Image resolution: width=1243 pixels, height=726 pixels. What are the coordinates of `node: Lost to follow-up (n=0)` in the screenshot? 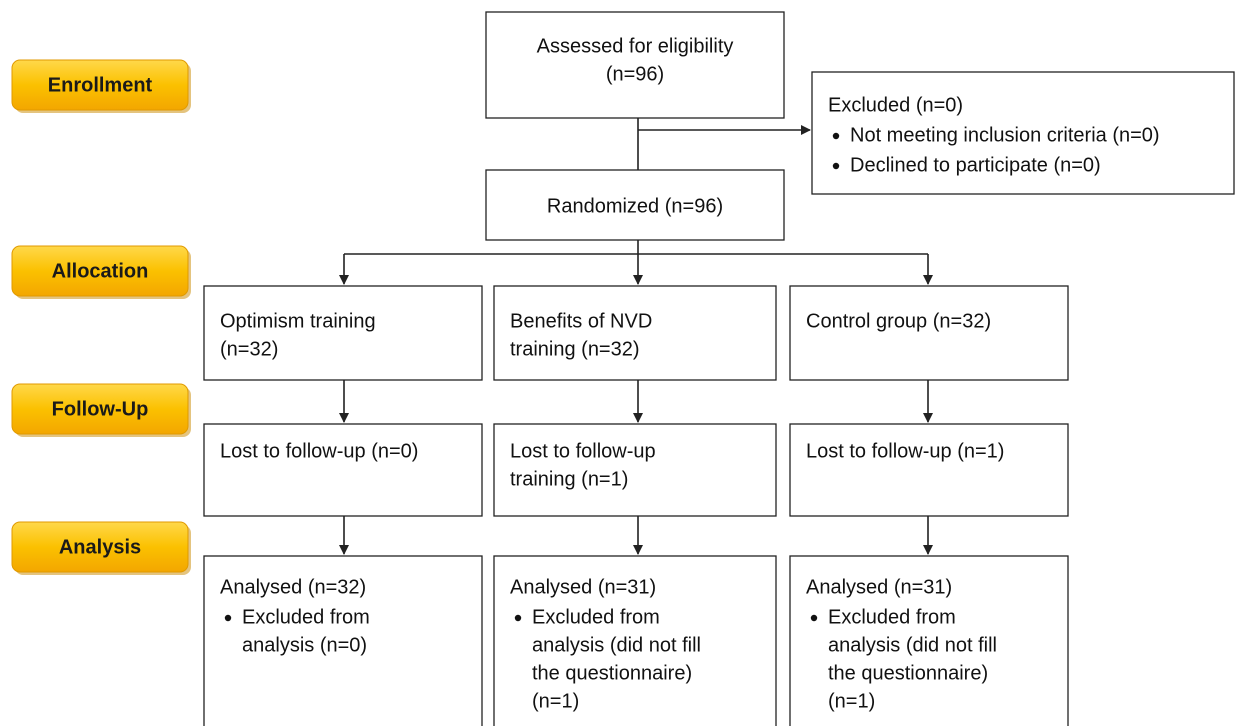 It's located at (343, 470).